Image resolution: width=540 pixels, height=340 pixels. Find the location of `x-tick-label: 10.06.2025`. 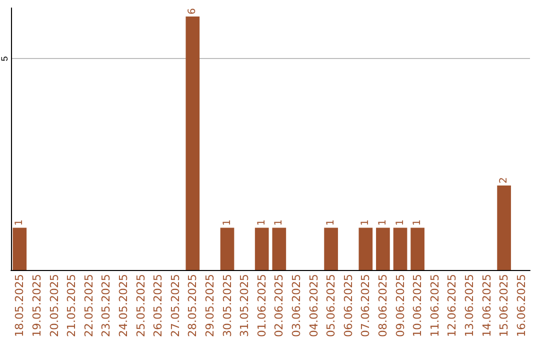

x-tick-label: 10.06.2025 is located at coordinates (417, 305).